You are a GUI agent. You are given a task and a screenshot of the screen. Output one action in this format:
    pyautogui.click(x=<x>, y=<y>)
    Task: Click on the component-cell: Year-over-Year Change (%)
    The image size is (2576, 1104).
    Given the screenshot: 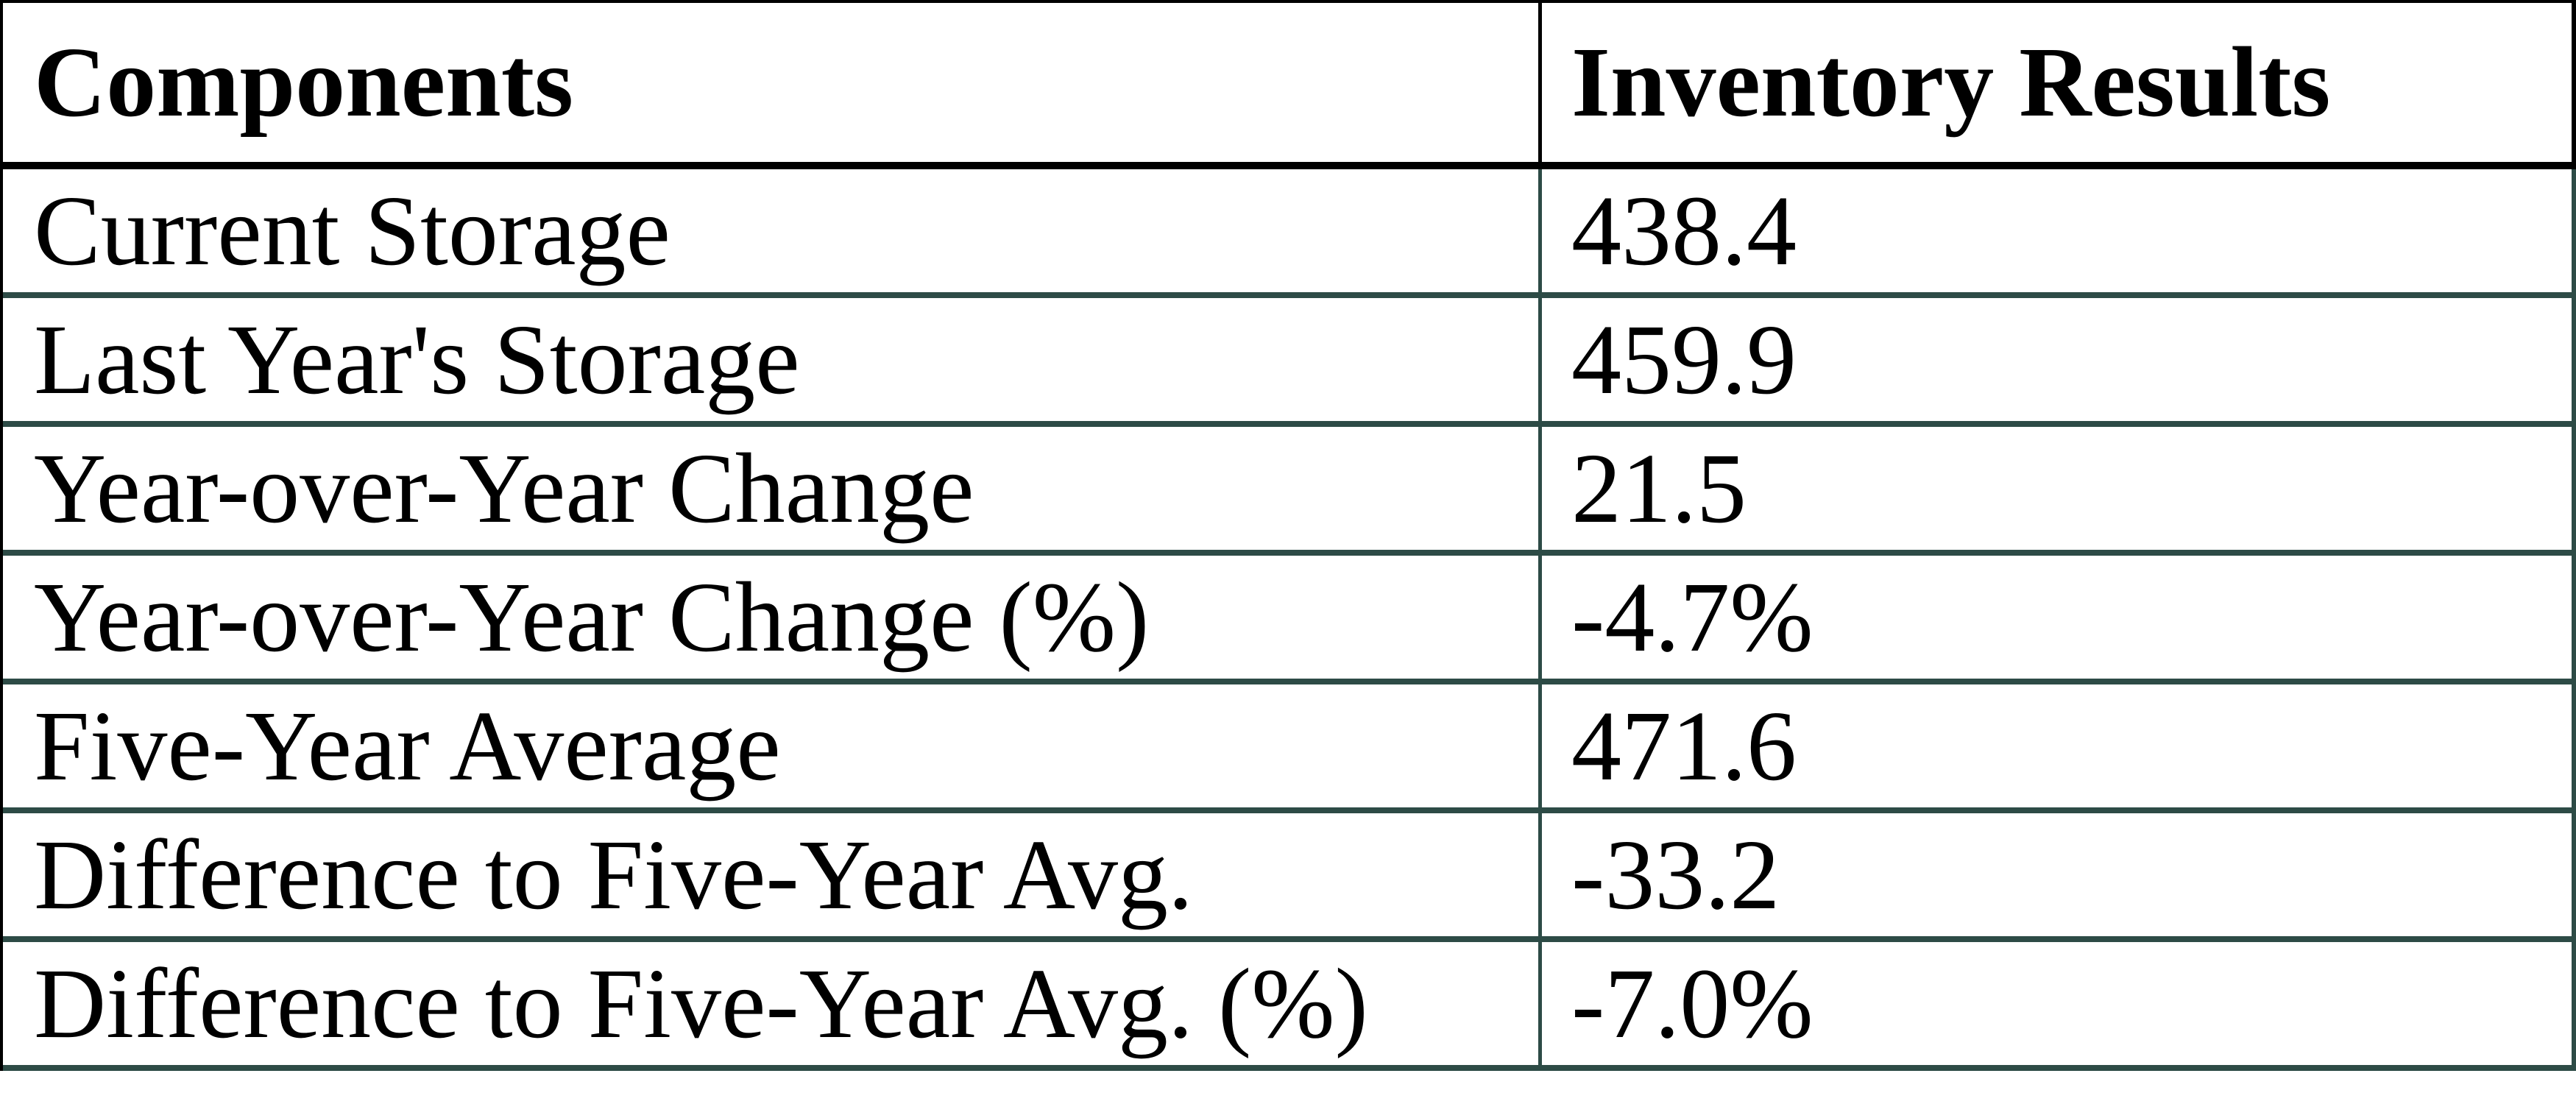 What is the action you would take?
    pyautogui.click(x=772, y=617)
    